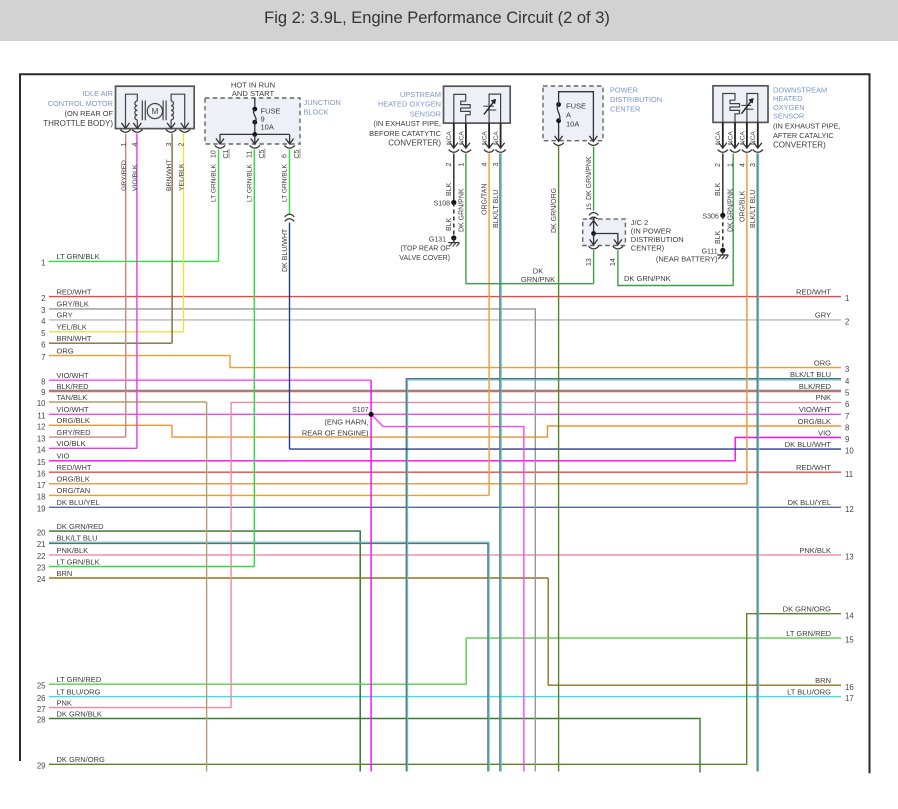  Describe the element at coordinates (169, 175) in the screenshot. I see `svg-text: BRN/WHT` at that location.